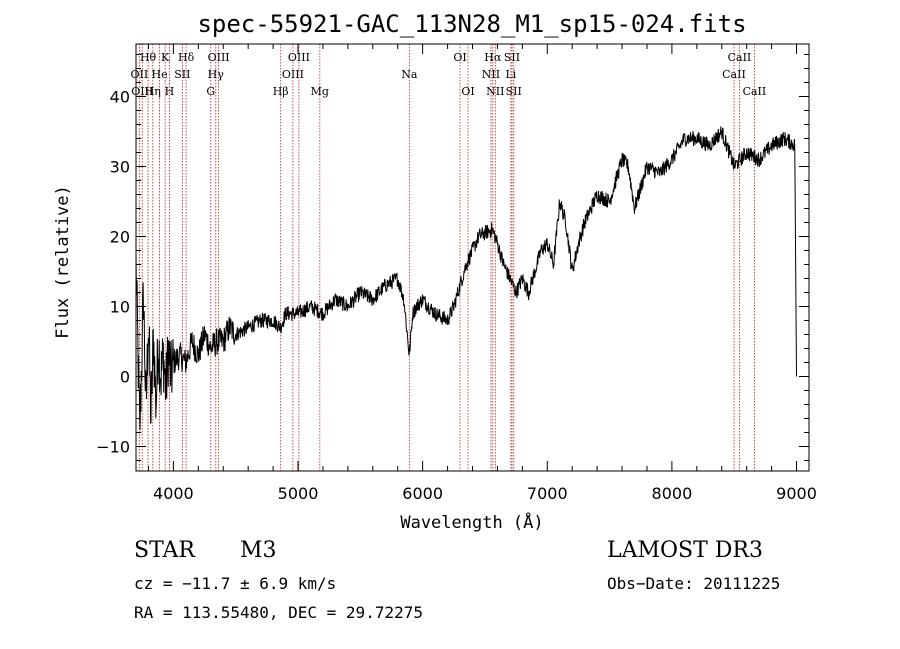  I want to click on y-tick-label: 30, so click(120, 167).